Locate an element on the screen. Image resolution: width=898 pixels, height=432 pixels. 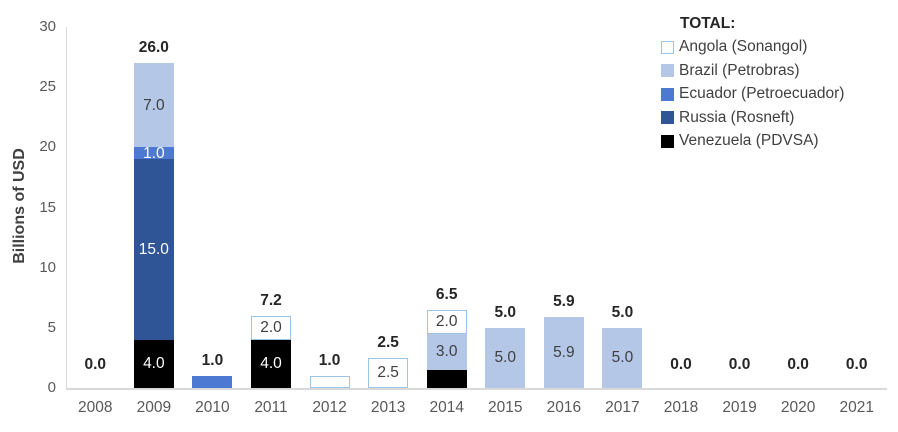
x-tick-label: 2015 is located at coordinates (505, 407).